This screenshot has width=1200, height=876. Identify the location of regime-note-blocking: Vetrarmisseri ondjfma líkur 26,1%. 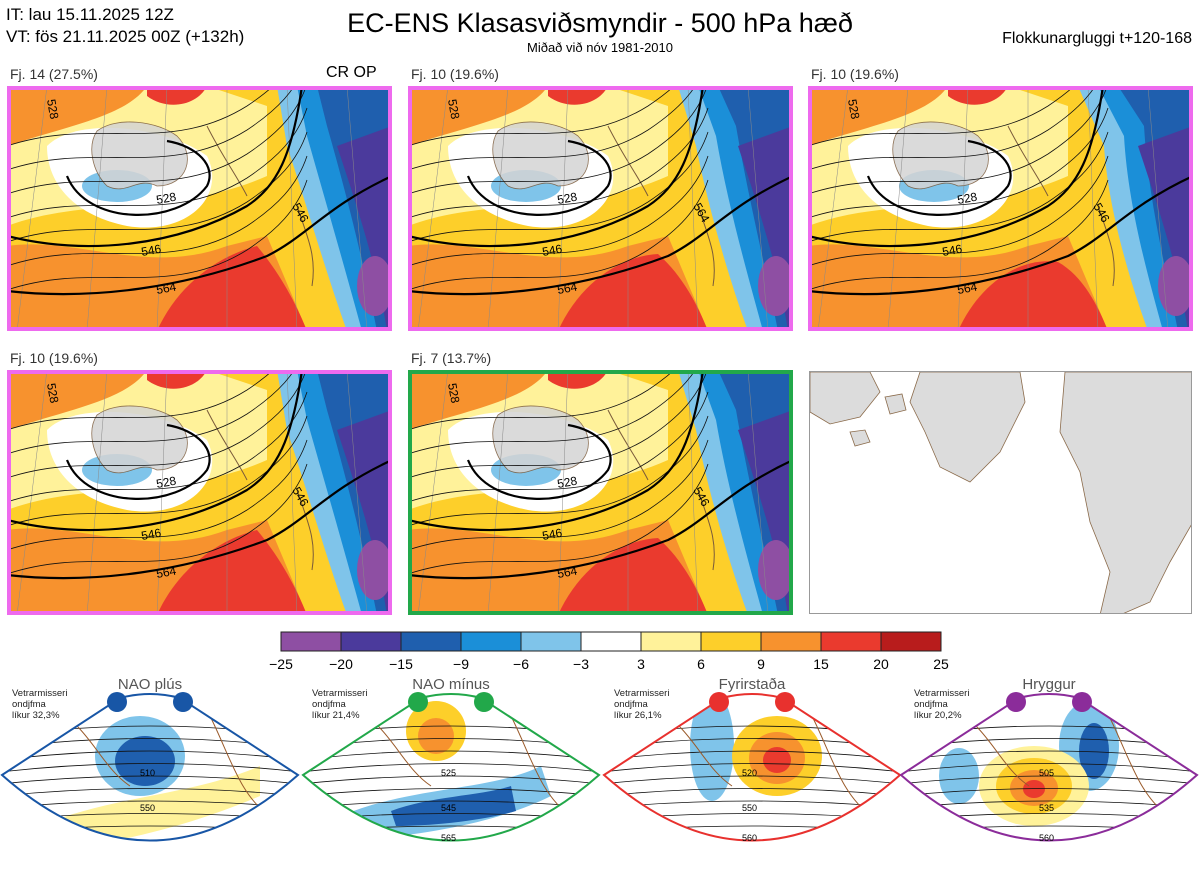
(642, 704).